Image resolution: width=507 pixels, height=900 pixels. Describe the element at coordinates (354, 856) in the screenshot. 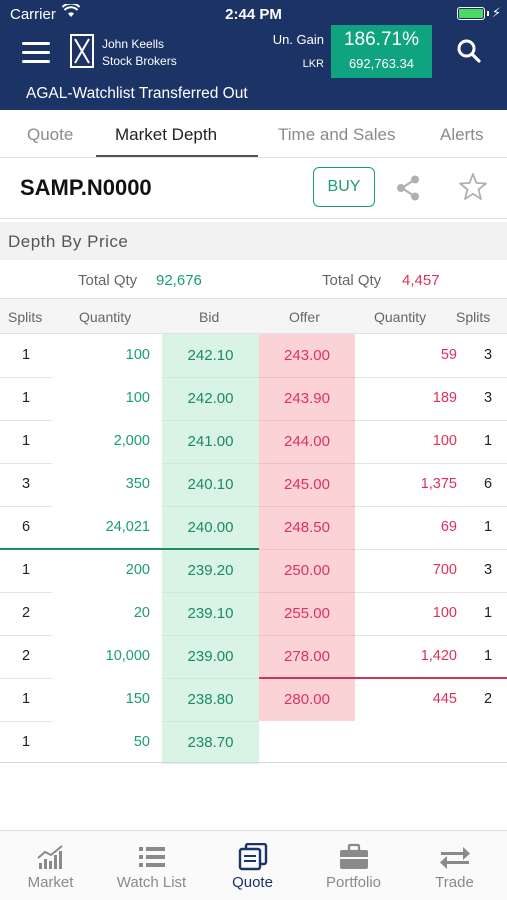

I see `briefcase-icon` at that location.